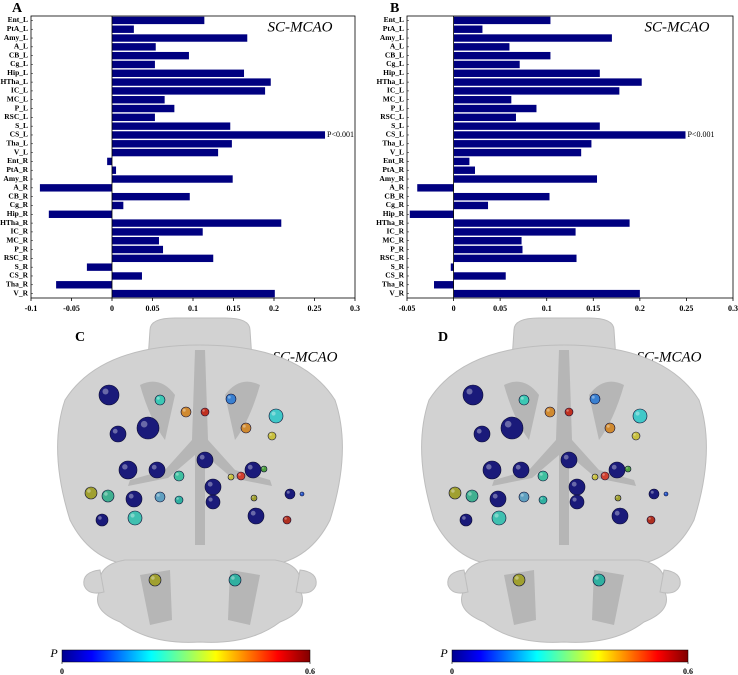 This screenshot has height=675, width=738. I want to click on x-tick-label: 0.15, so click(593, 308).